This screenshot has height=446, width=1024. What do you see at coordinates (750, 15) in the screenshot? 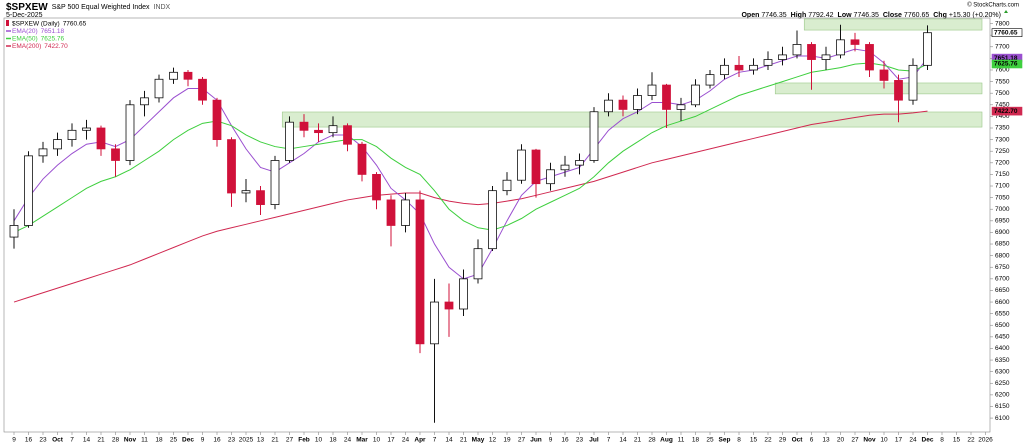
I see `quote-label: Open` at bounding box center [750, 15].